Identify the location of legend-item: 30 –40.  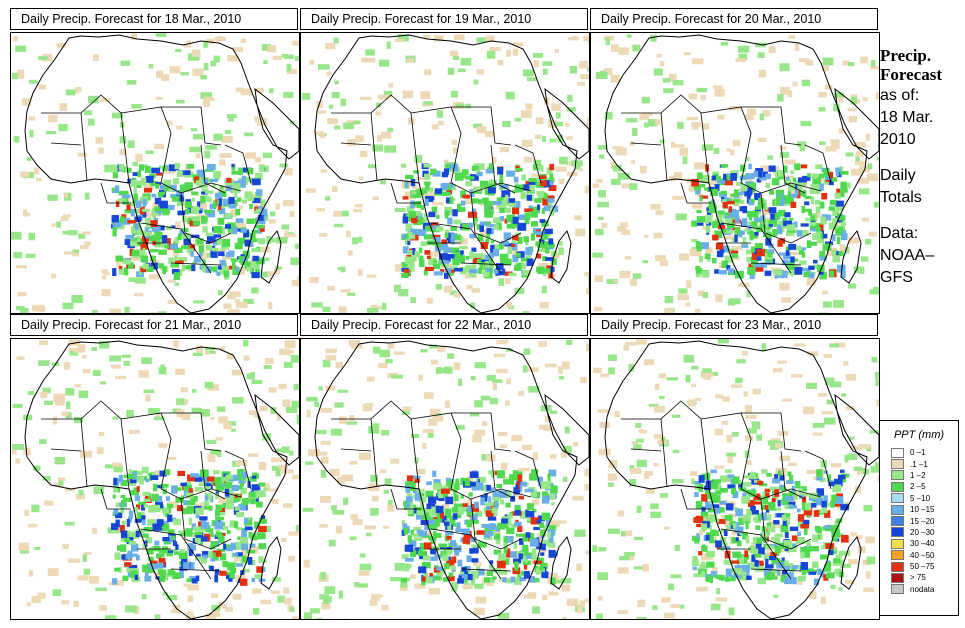
(919, 543).